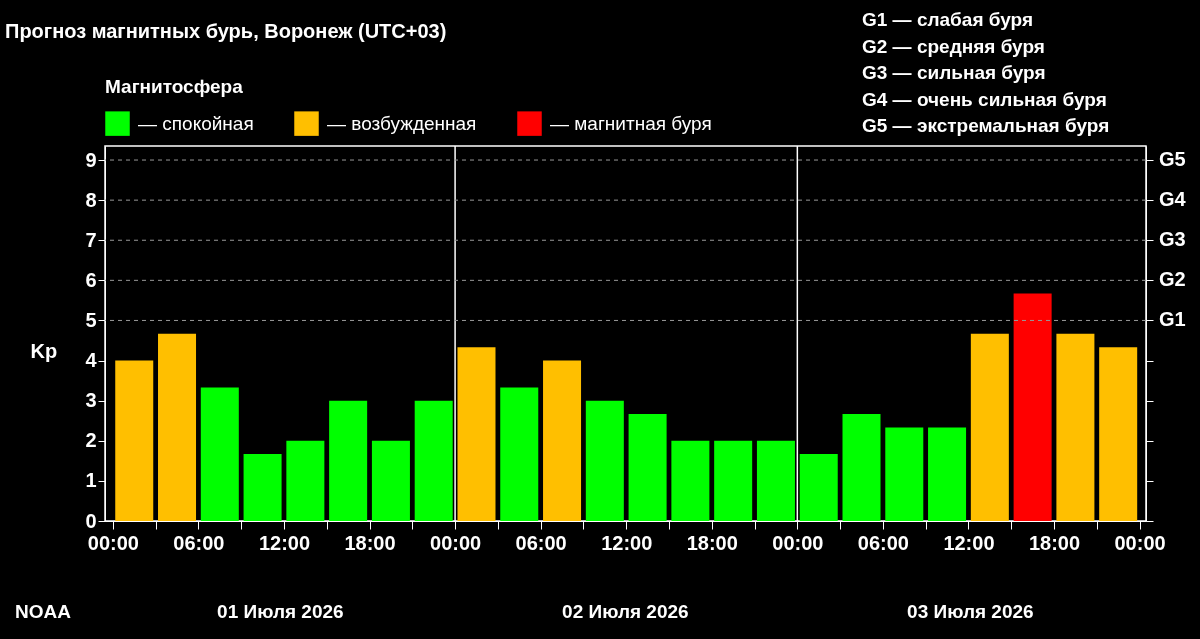  What do you see at coordinates (1173, 199) in the screenshot?
I see `ref-line-label: G4` at bounding box center [1173, 199].